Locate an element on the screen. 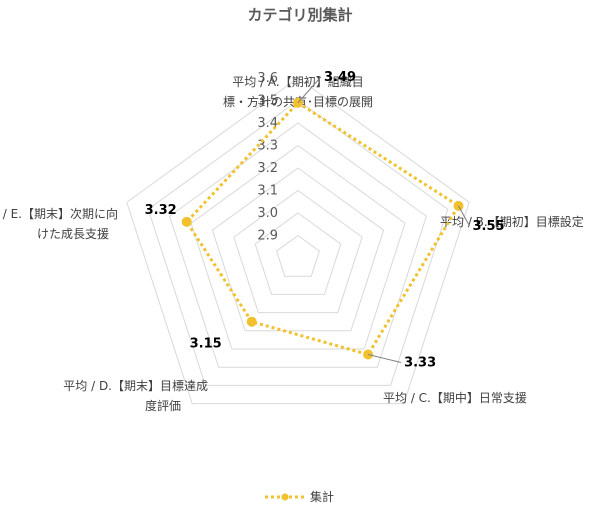 The width and height of the screenshot is (600, 514). legend-marker is located at coordinates (285, 497).